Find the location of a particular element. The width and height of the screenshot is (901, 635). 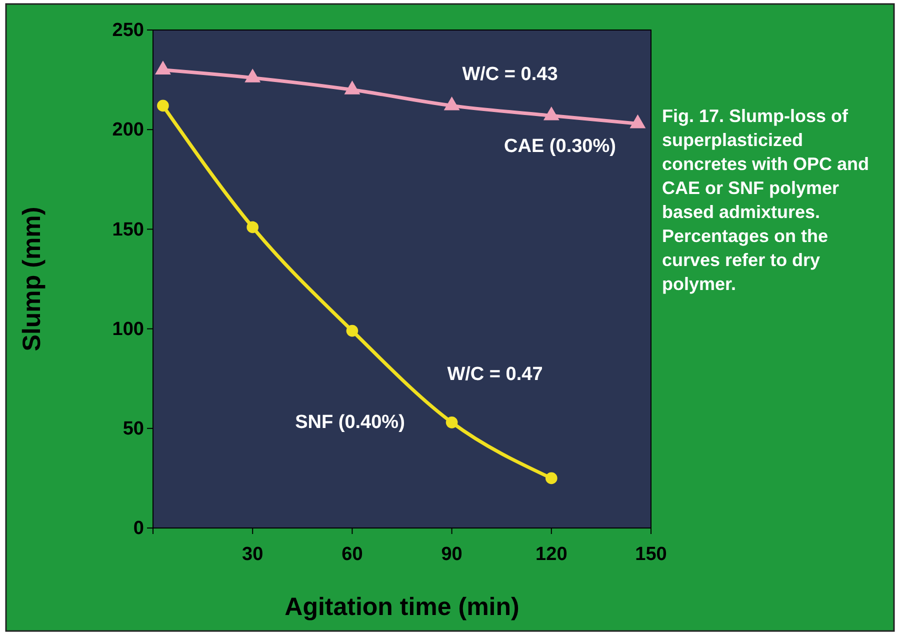

y-tick-label: 0 is located at coordinates (138, 529).